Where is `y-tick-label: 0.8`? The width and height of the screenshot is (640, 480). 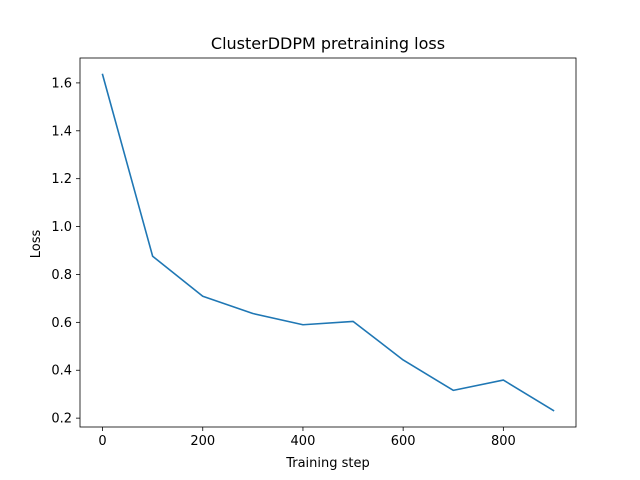 y-tick-label: 0.8 is located at coordinates (61, 275).